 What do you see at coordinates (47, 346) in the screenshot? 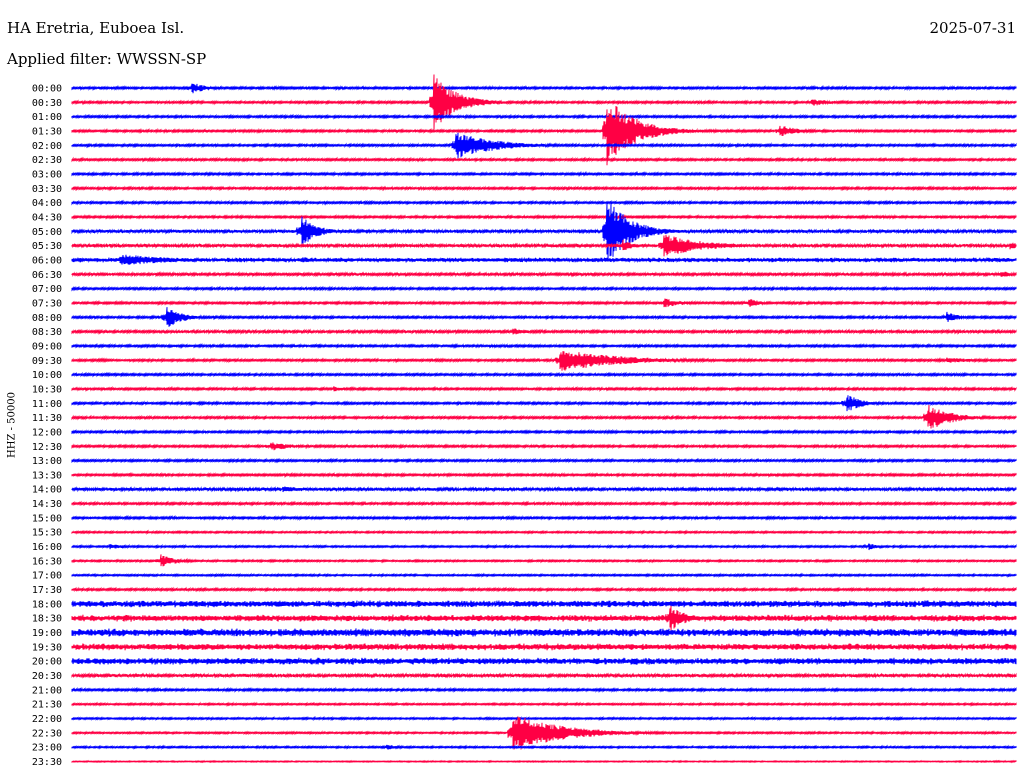
I see `row-time-label: 09:00` at bounding box center [47, 346].